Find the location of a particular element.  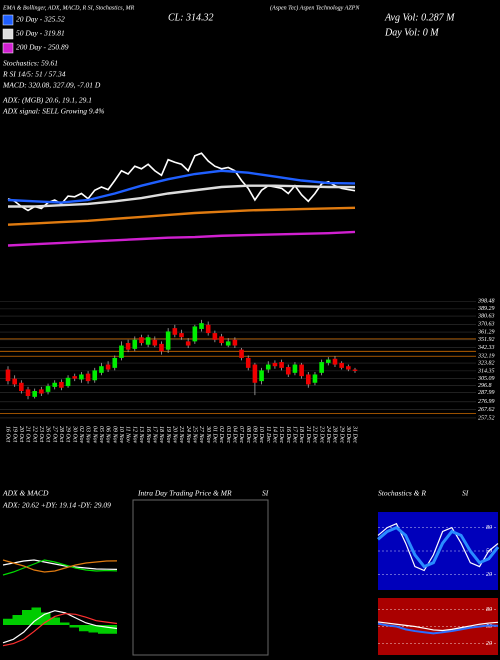

intraday-panel is located at coordinates (200, 577).